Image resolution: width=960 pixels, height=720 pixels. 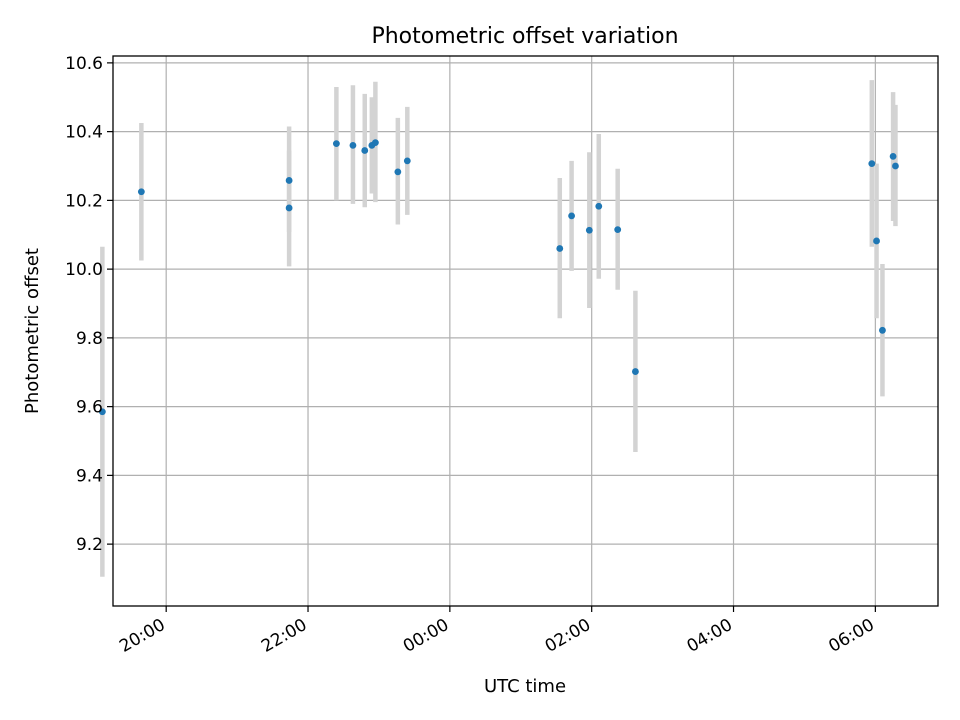 What do you see at coordinates (284, 636) in the screenshot?
I see `x-tick-label: 22:00` at bounding box center [284, 636].